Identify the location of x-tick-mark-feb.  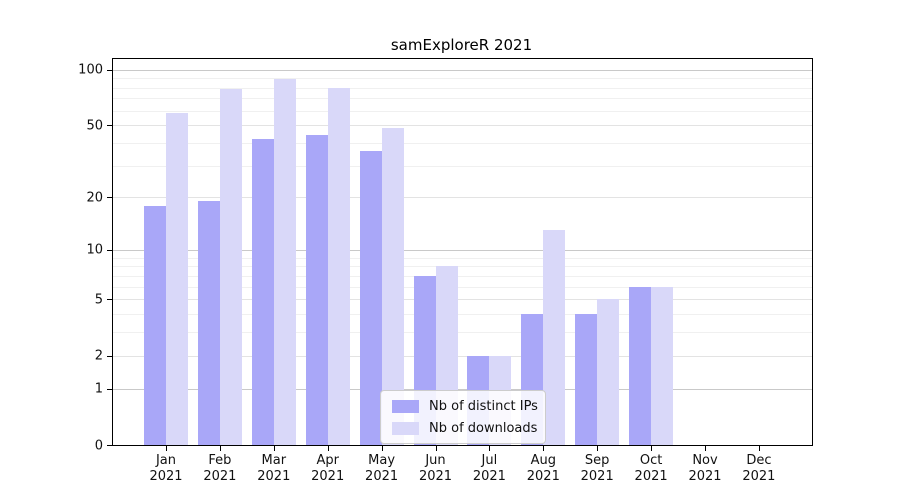
(220, 448).